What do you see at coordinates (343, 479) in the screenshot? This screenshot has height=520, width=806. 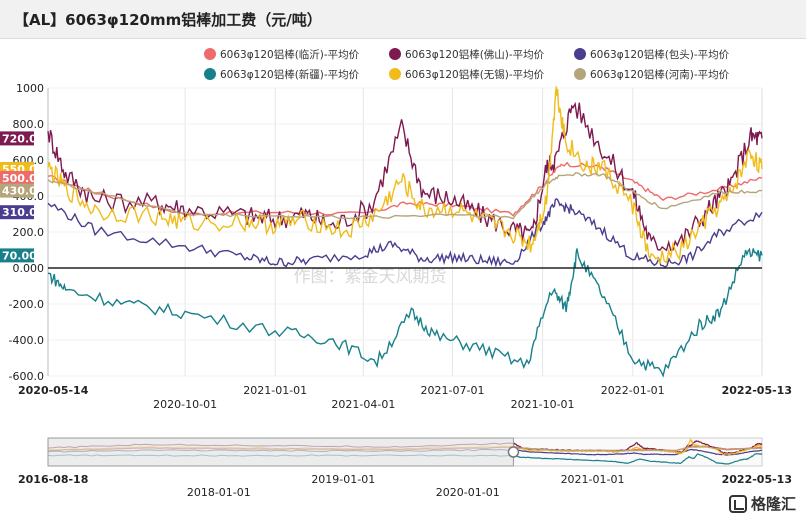 I see `navigator-tick-label: 2019-01-01` at bounding box center [343, 479].